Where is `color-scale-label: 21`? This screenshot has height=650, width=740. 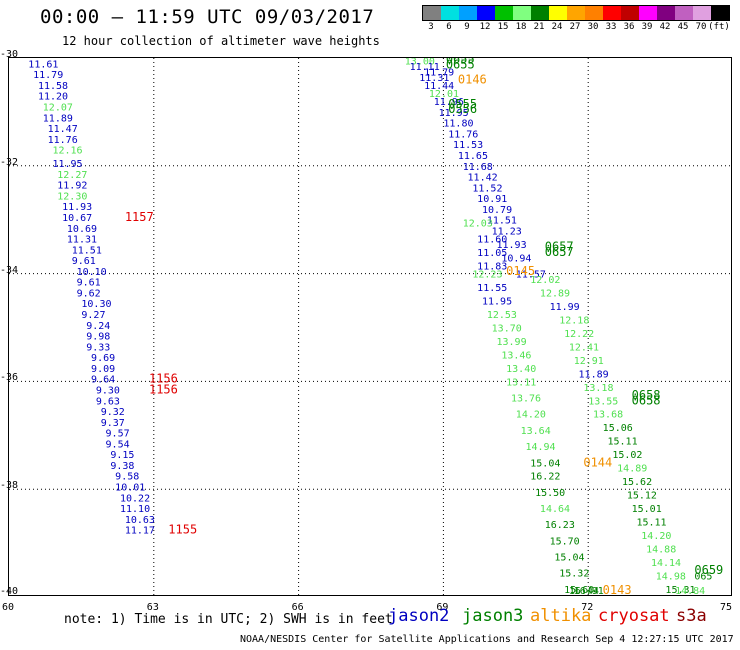 color-scale-label: 21 is located at coordinates (539, 27).